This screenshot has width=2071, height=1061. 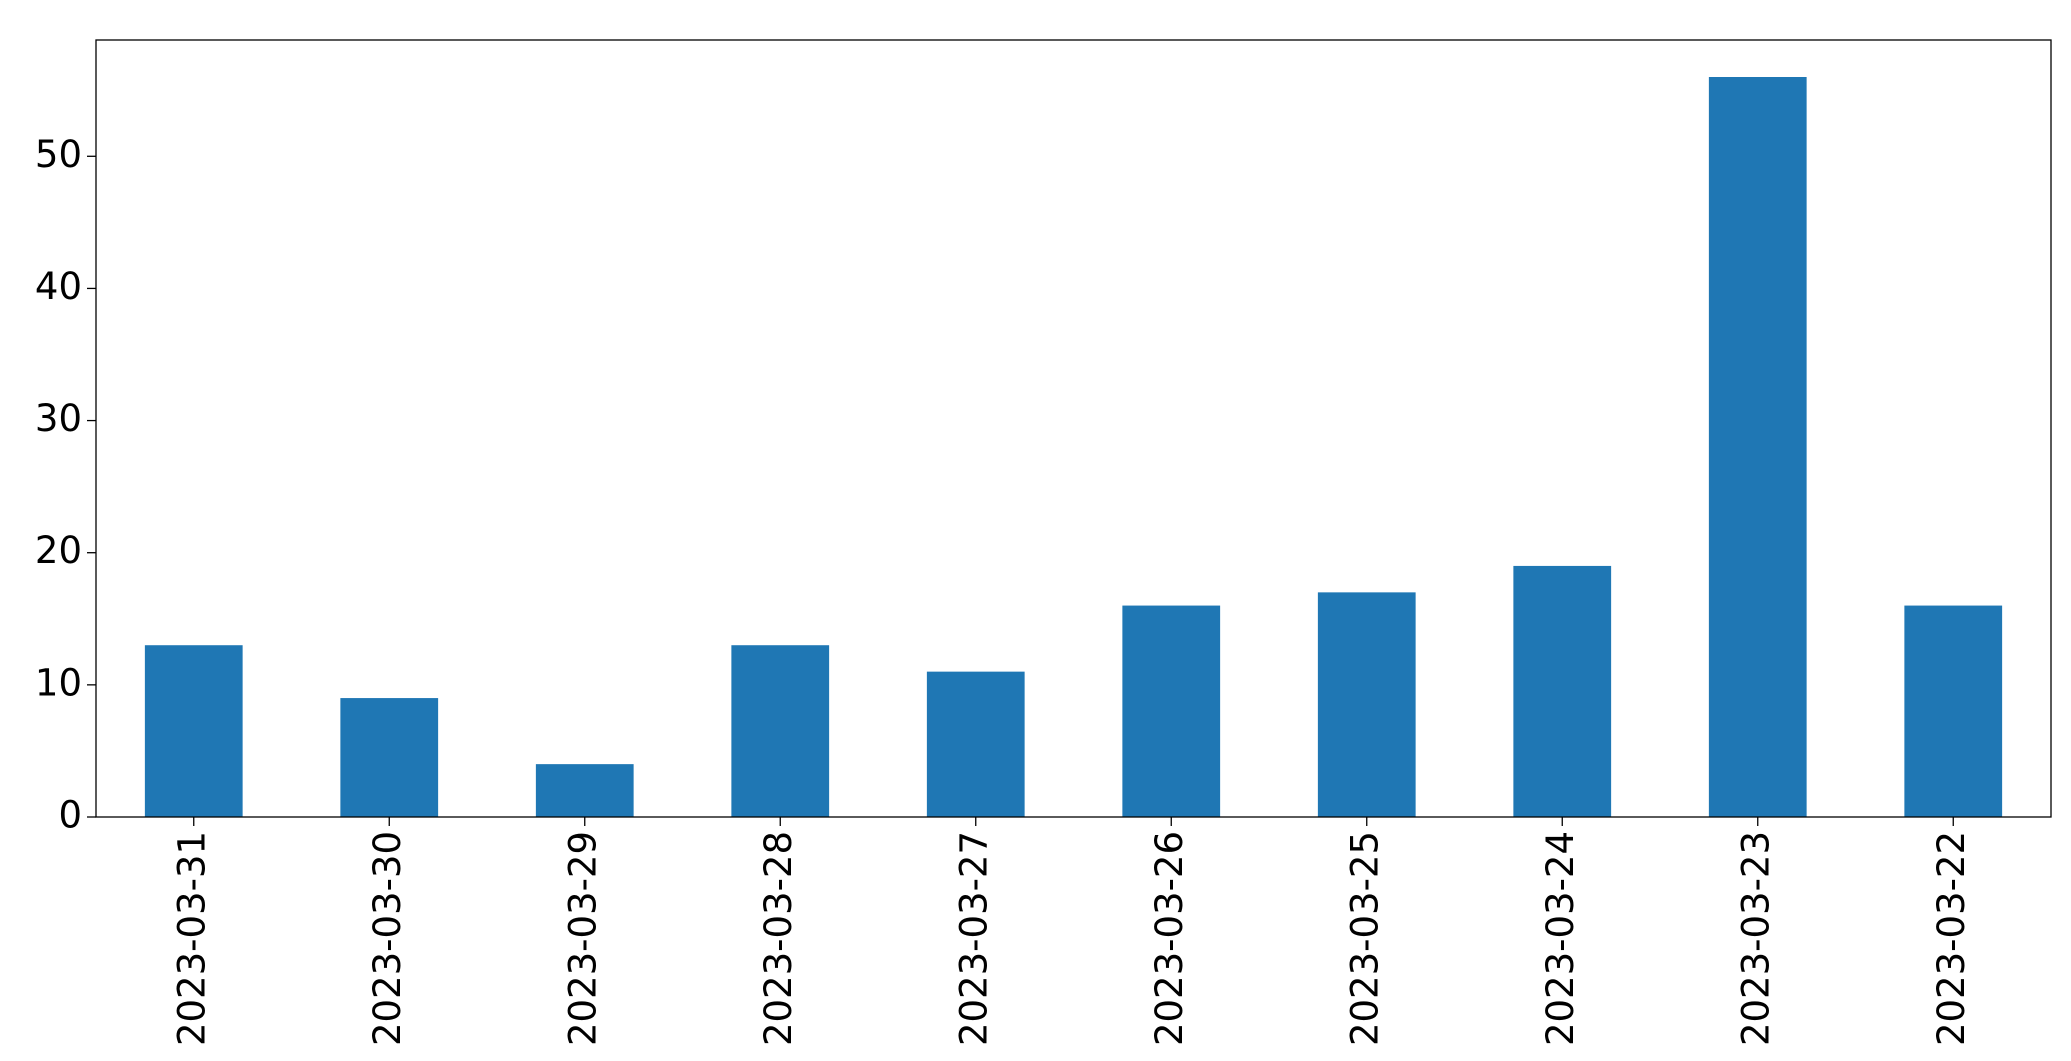 I want to click on x-tick-label: 2023-03-29, so click(x=582, y=938).